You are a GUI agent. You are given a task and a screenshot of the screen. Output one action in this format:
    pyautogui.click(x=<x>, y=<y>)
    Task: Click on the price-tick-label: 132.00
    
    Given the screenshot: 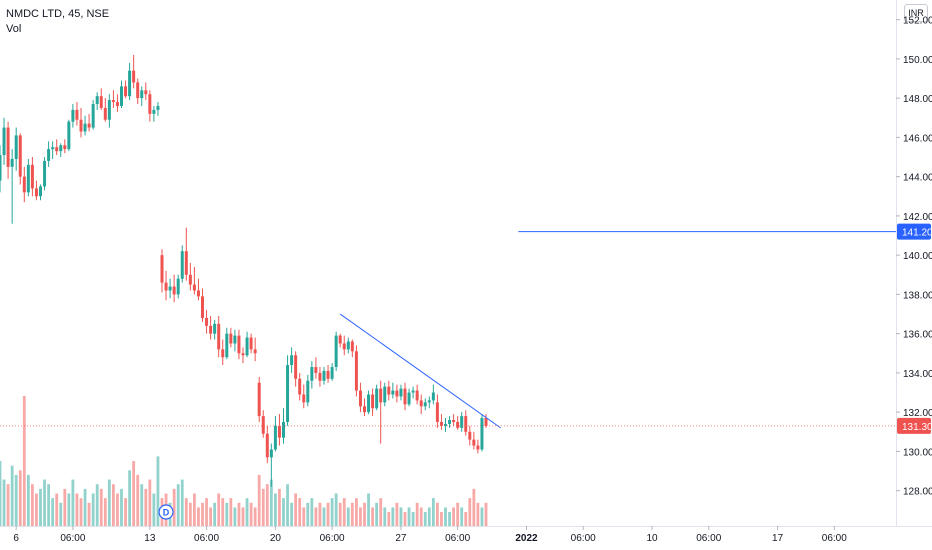 What is the action you would take?
    pyautogui.click(x=917, y=413)
    